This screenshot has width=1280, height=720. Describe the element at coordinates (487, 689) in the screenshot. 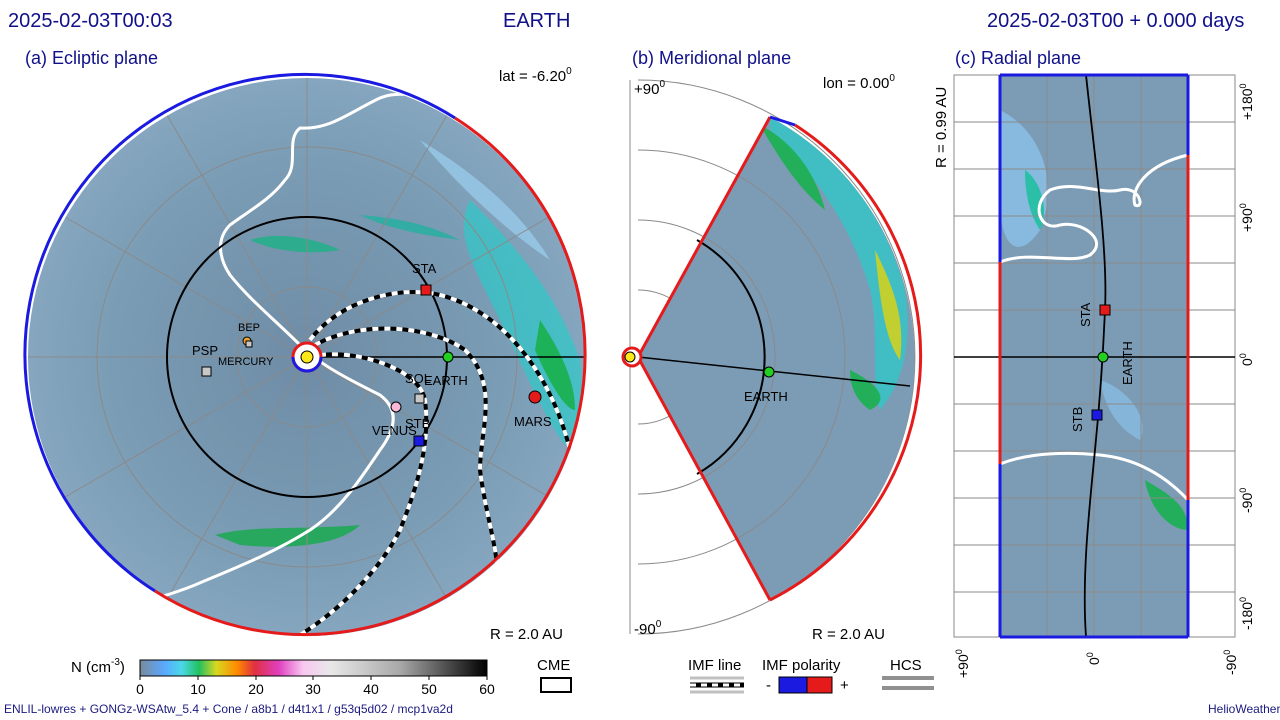

I see `colorbar-tick-60: 60` at that location.